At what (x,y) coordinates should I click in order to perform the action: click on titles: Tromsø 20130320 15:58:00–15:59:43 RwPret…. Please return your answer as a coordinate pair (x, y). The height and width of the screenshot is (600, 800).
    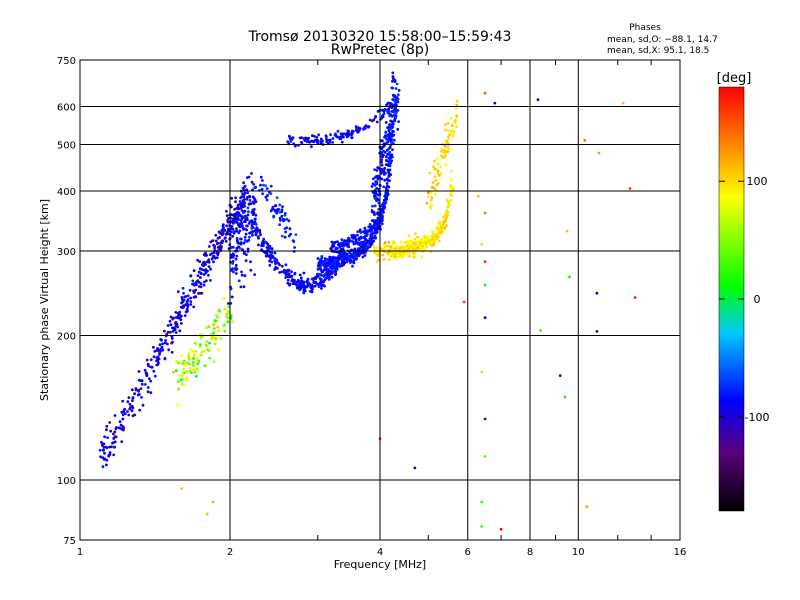
    Looking at the image, I should click on (380, 43).